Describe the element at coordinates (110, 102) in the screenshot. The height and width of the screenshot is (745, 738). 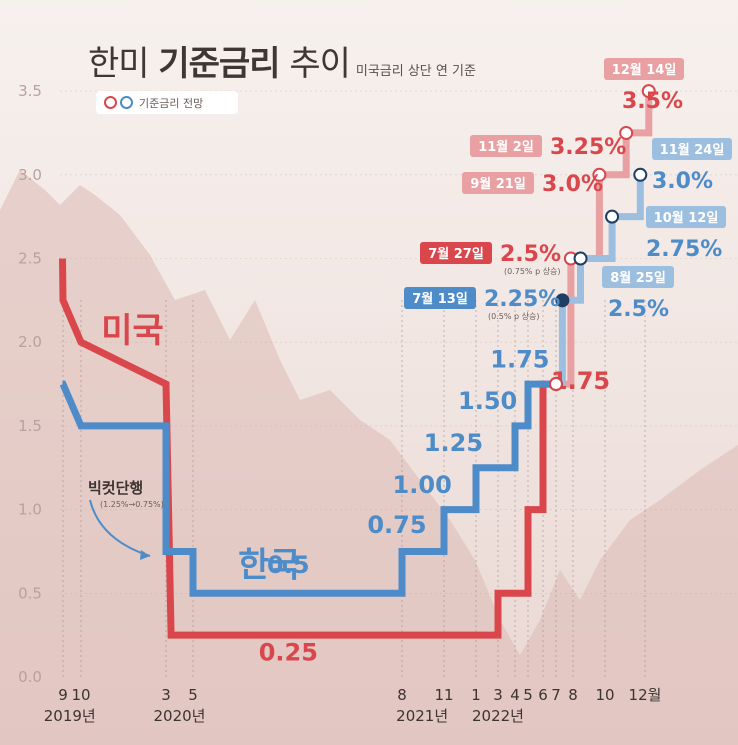
I see `legend-usa-icon` at that location.